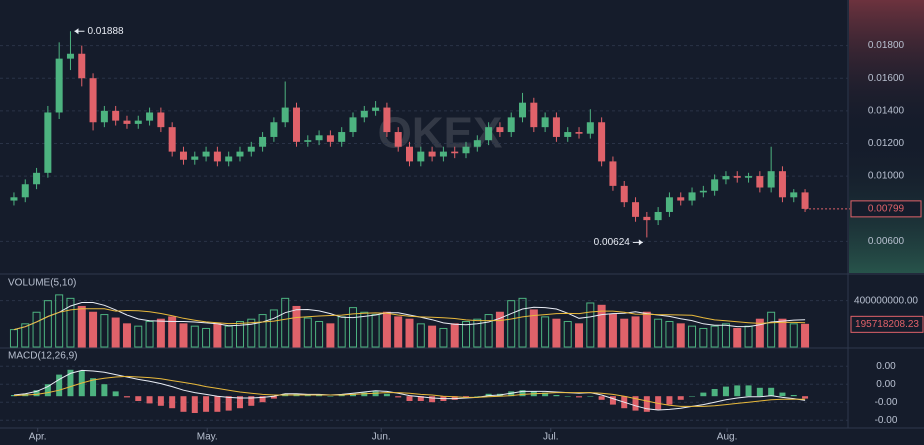 The height and width of the screenshot is (445, 924). Describe the element at coordinates (886, 78) in the screenshot. I see `y-tick-label: 0.01600` at that location.